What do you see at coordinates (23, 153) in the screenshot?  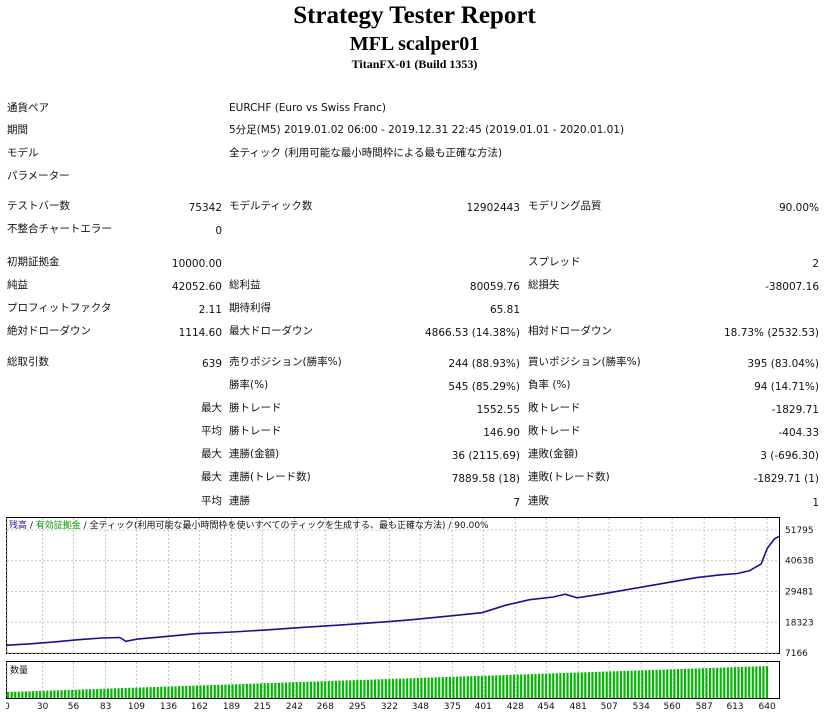 I see `model-label: モデル` at bounding box center [23, 153].